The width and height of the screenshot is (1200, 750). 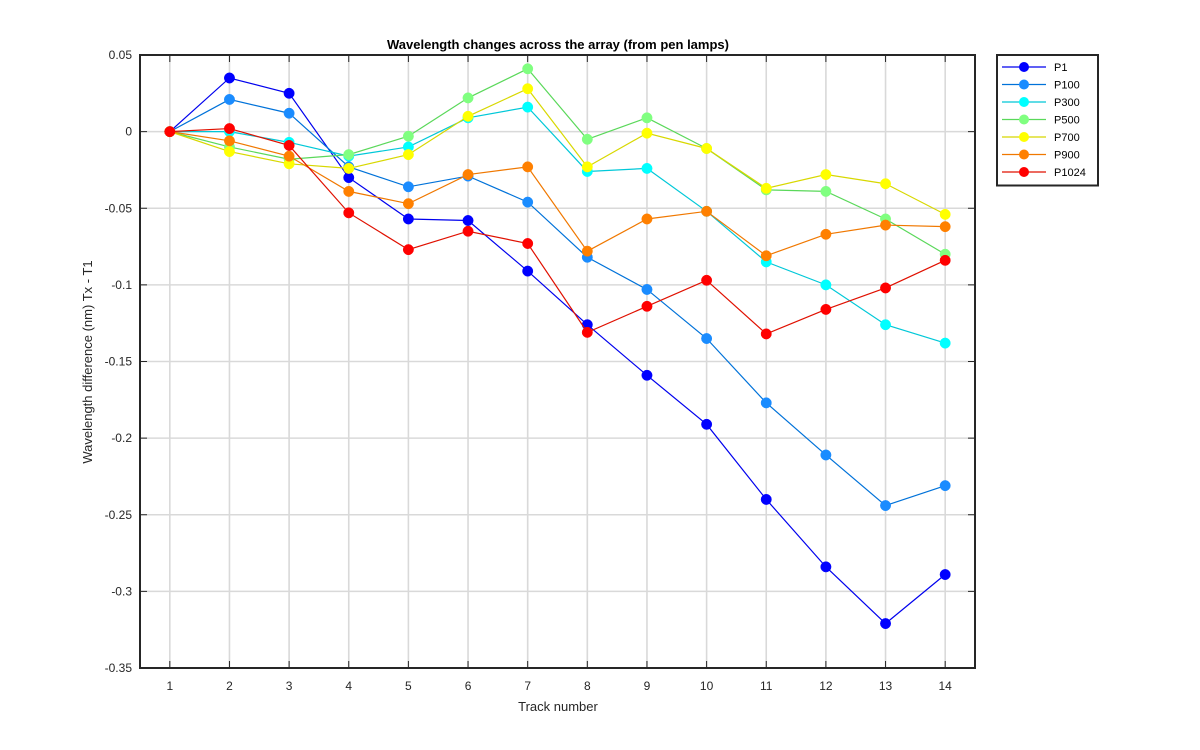 I want to click on x-tick-label: 13, so click(x=886, y=686).